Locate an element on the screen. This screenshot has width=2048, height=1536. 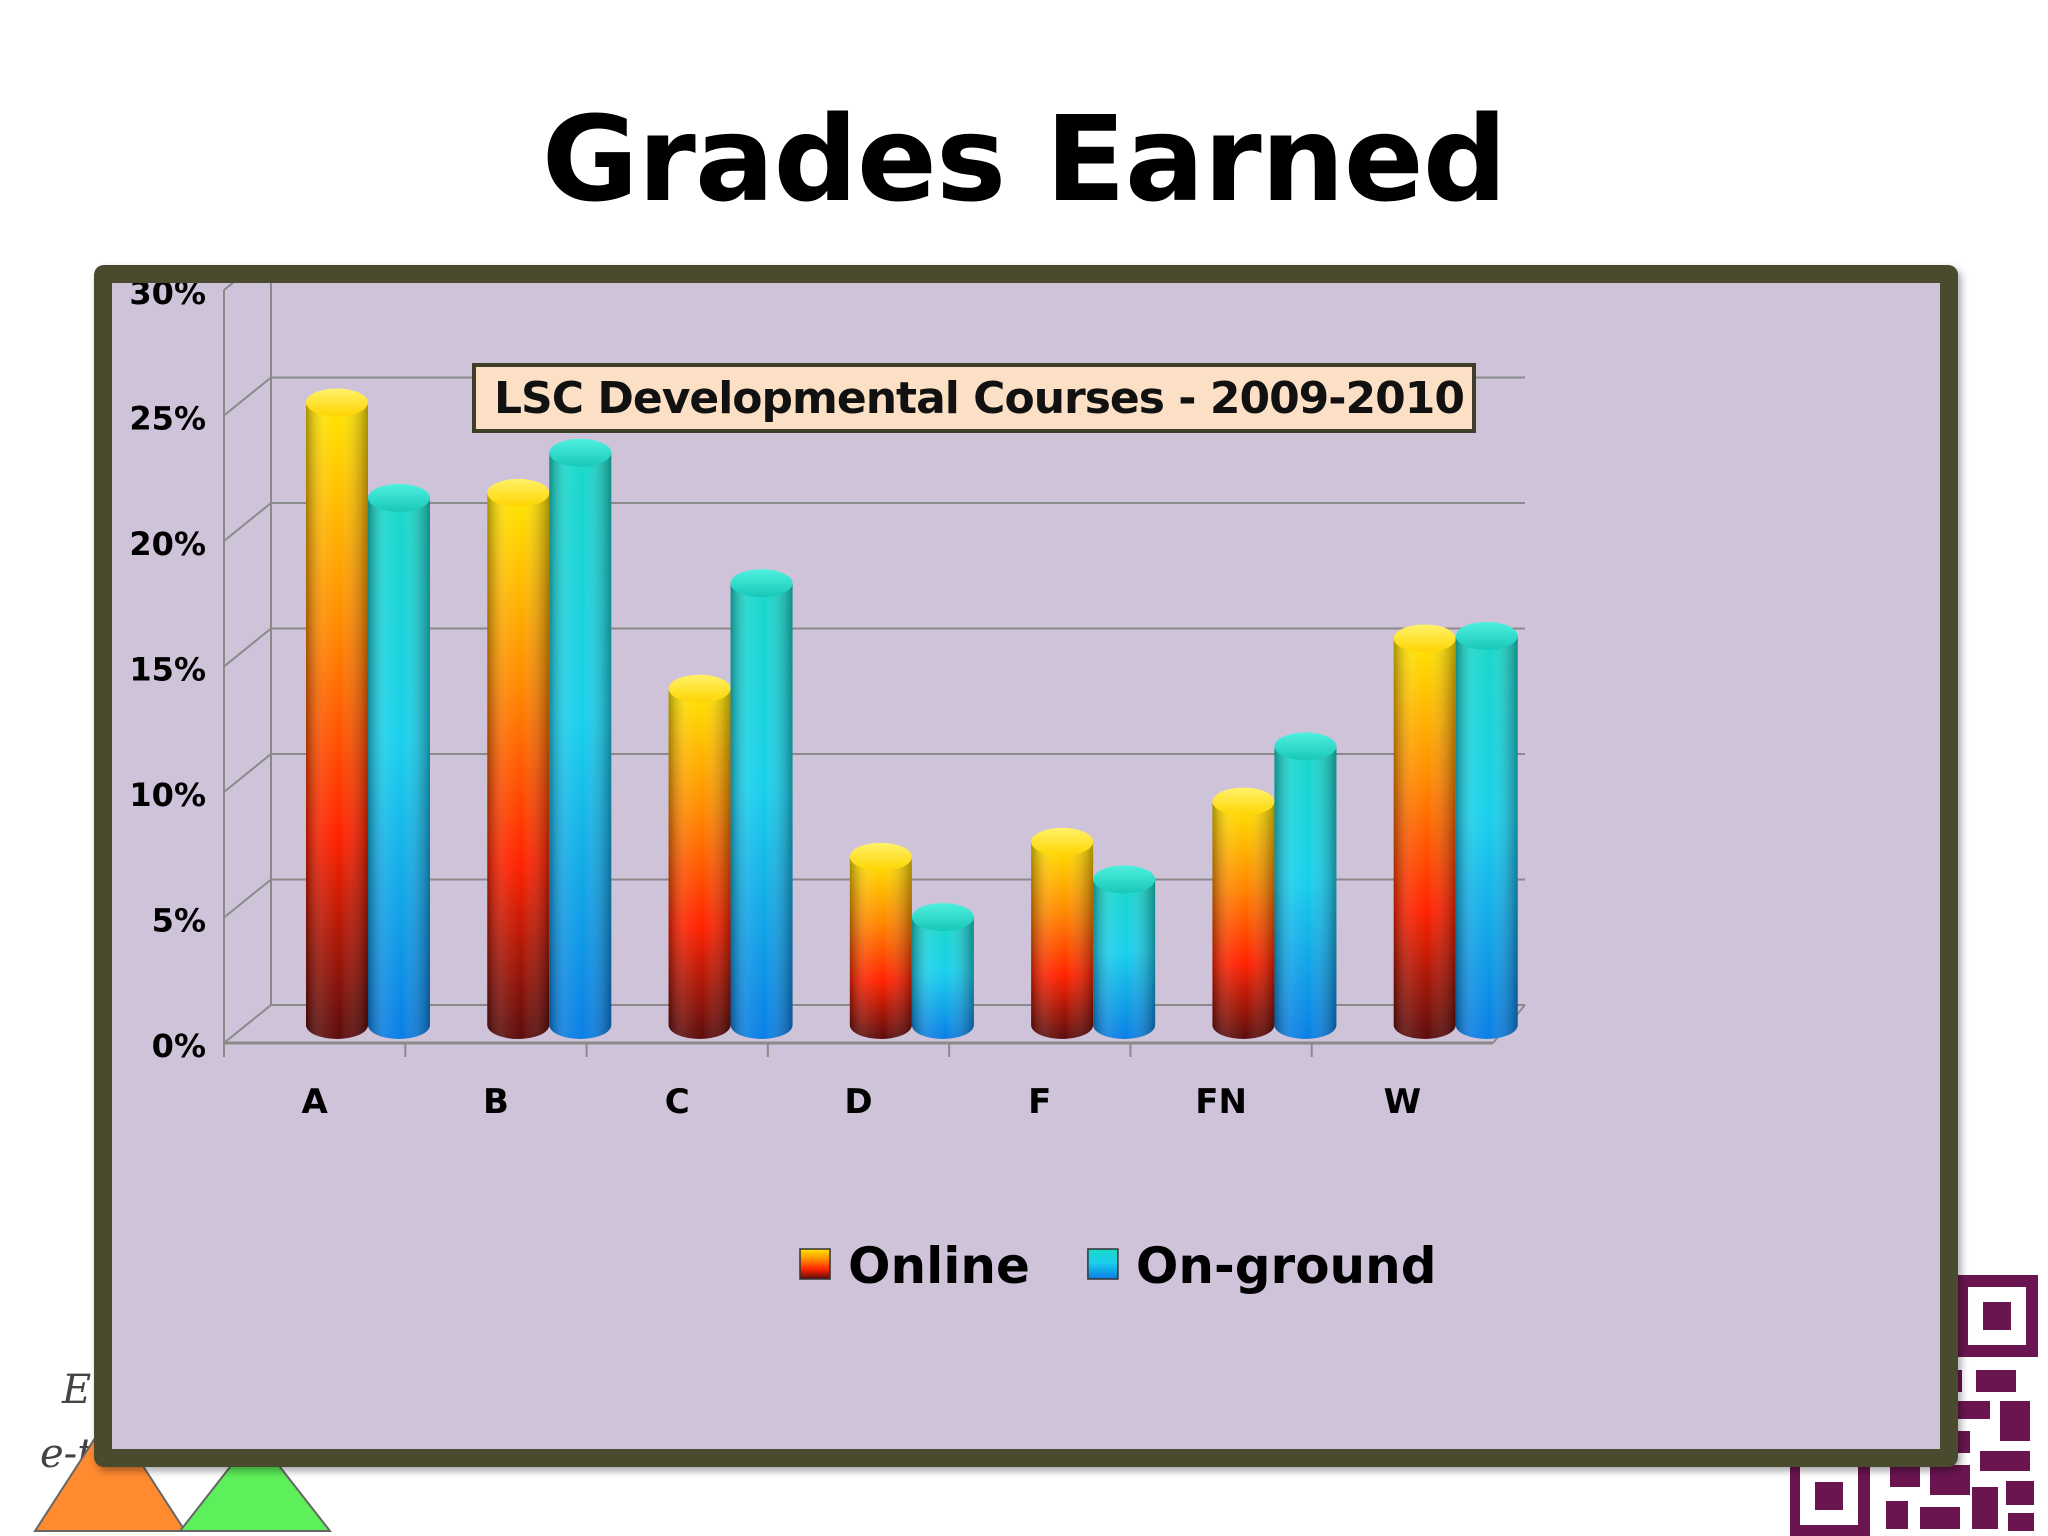
x-tick-label: F is located at coordinates (1039, 1102).